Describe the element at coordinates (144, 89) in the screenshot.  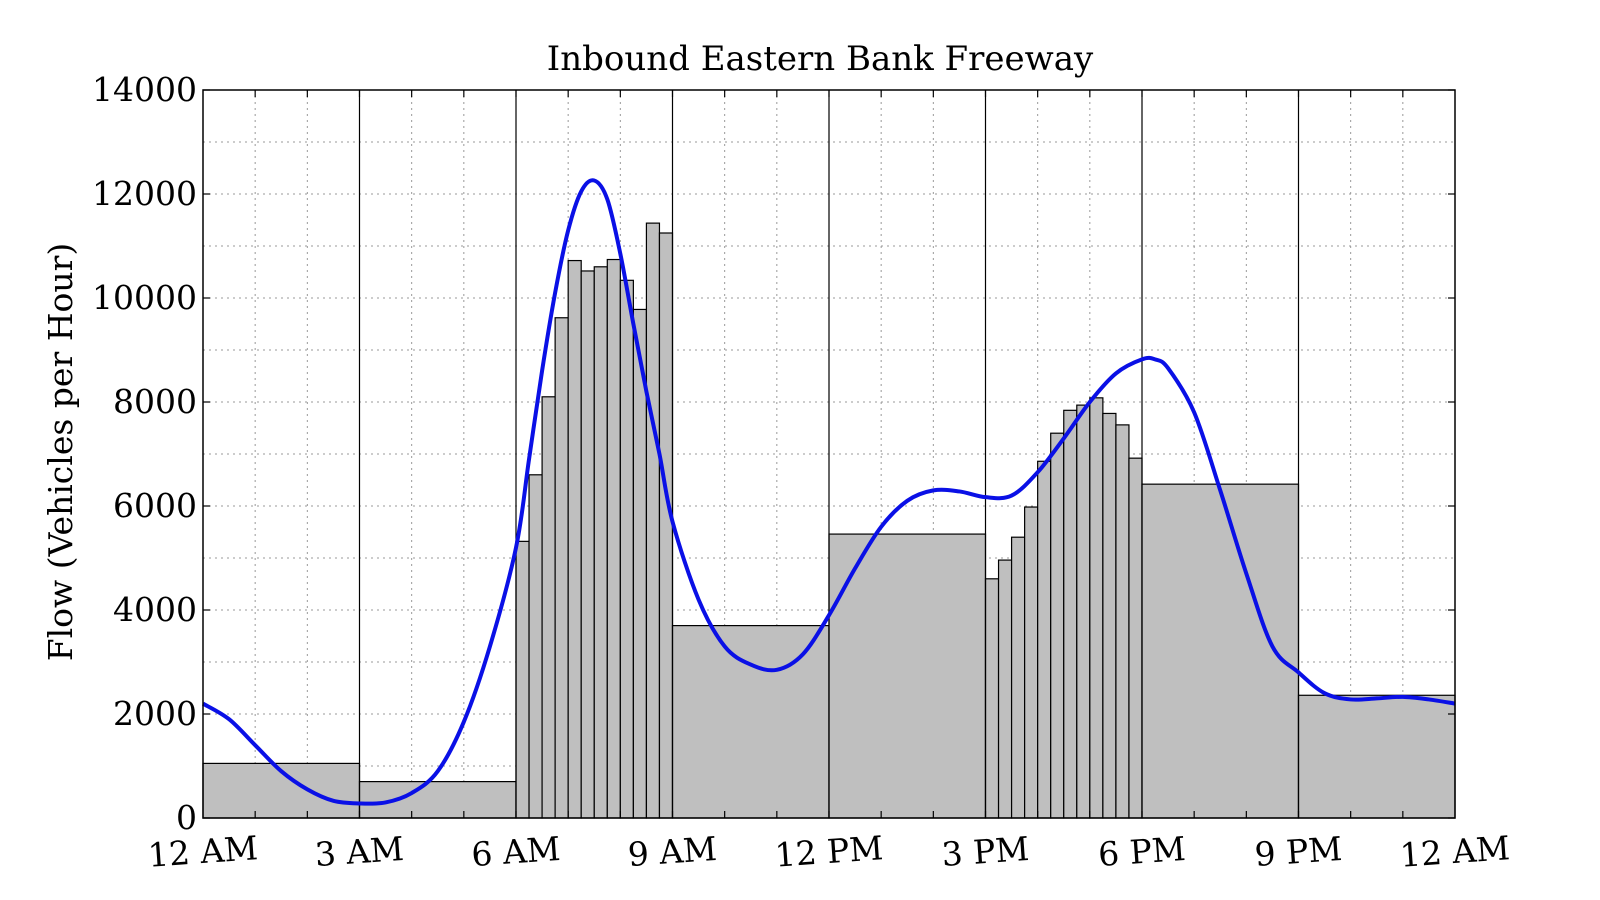
I see `y-tick-label: 14000` at that location.